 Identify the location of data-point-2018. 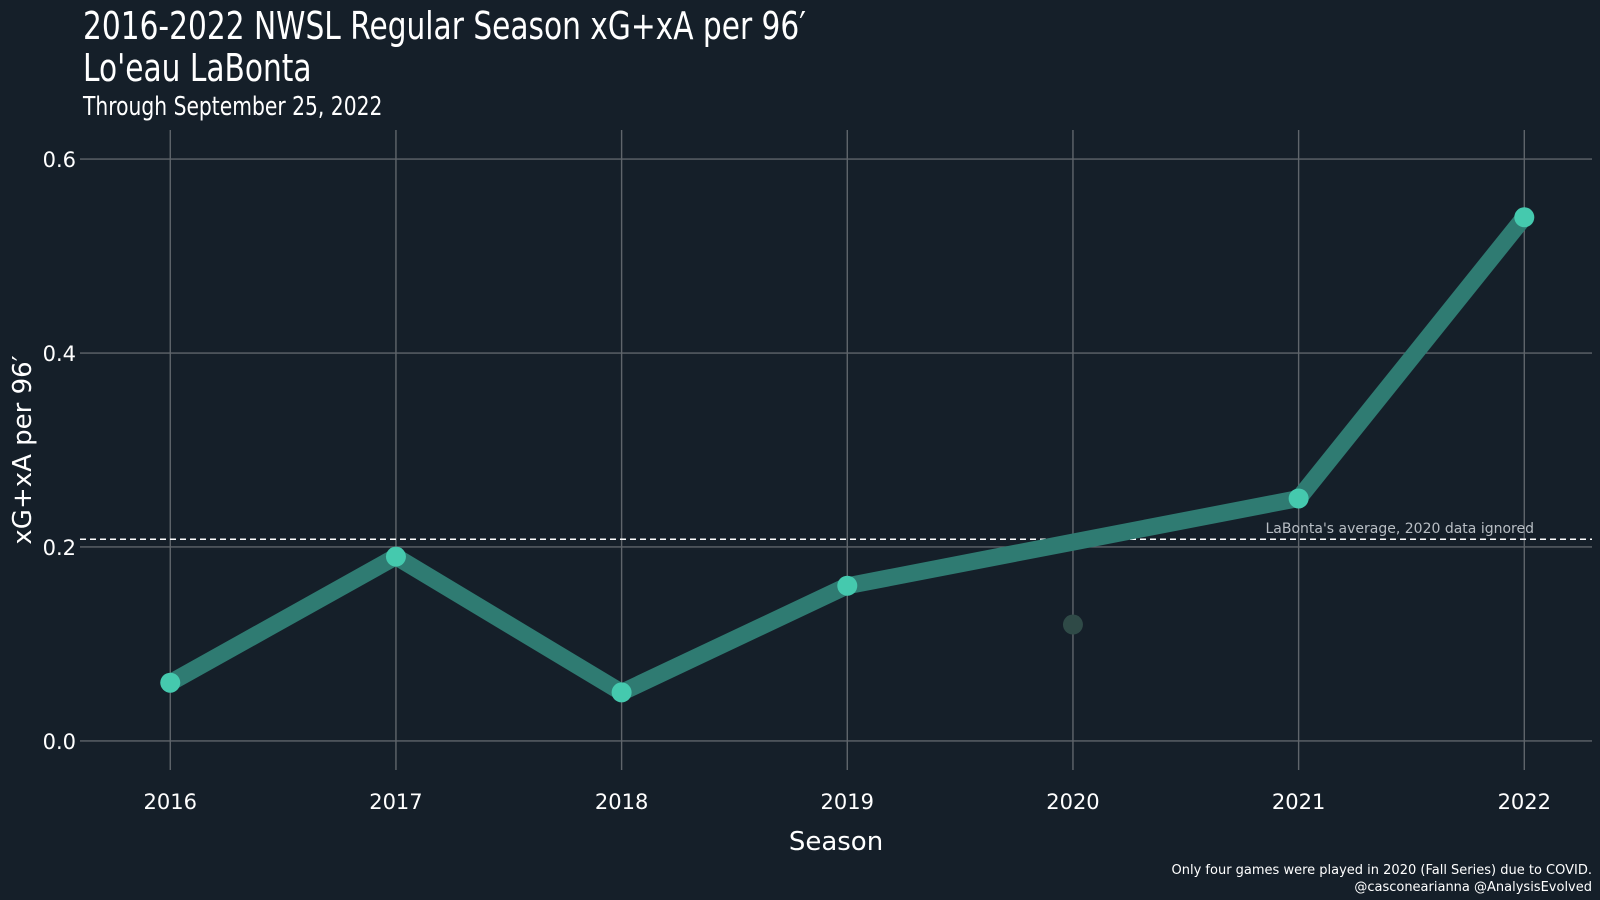
(621, 692).